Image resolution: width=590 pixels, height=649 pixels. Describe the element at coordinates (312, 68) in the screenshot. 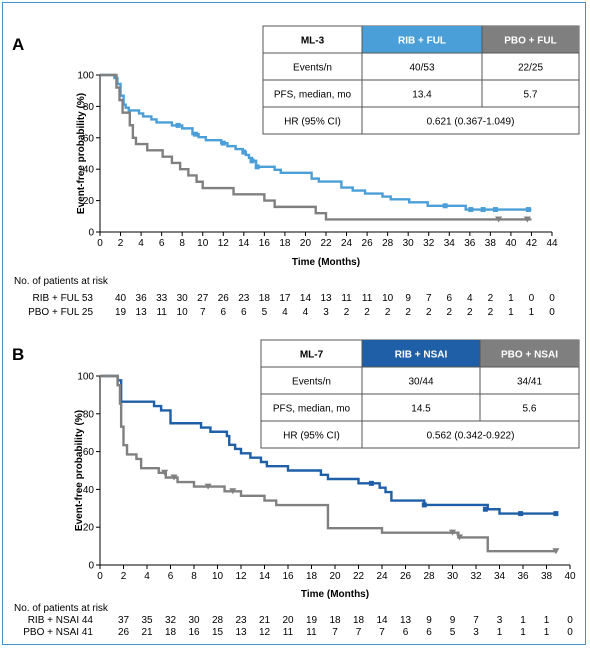

I see `table-row-label: Events/n` at that location.